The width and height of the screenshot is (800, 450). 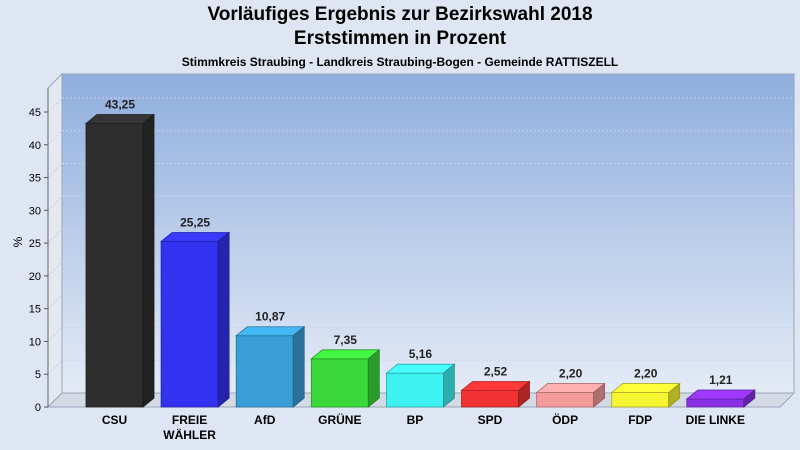 I want to click on x-tick-label: CSU, so click(x=114, y=420).